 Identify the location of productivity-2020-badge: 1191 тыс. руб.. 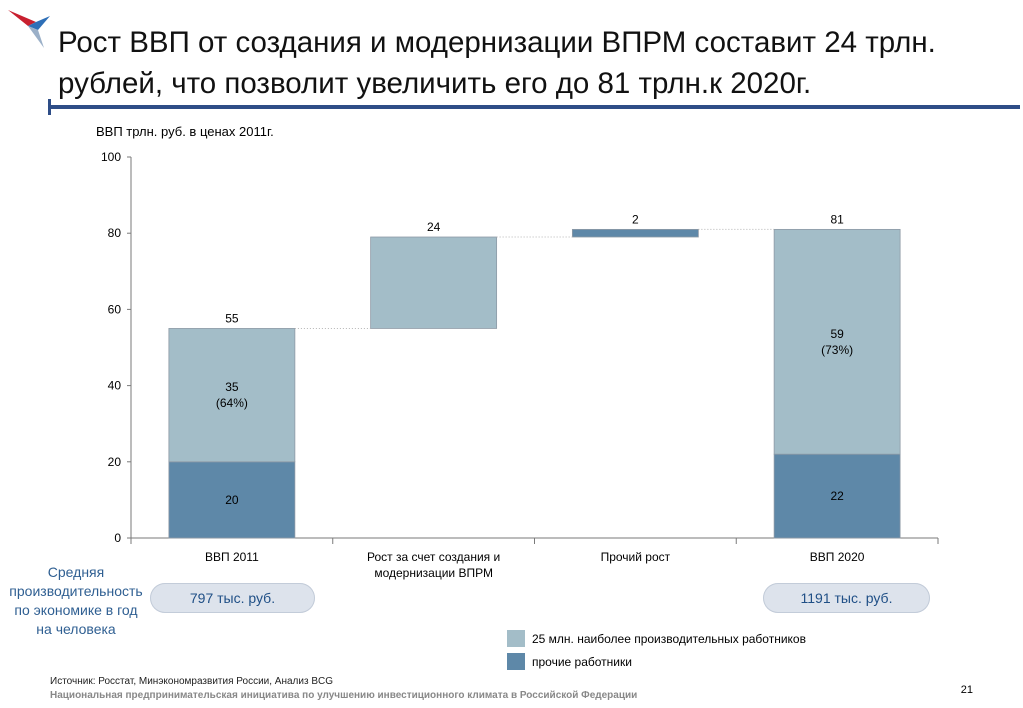
(846, 598).